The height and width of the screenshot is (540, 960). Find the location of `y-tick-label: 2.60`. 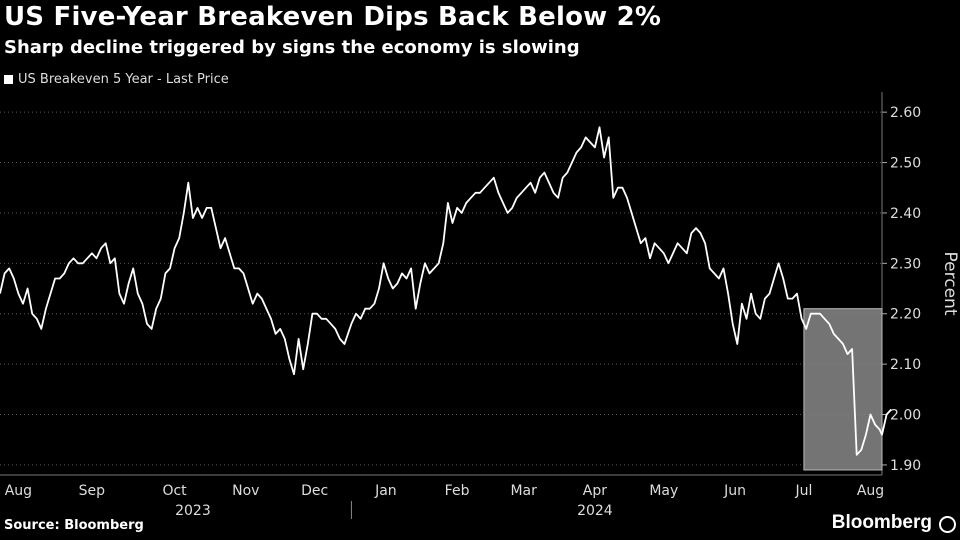

y-tick-label: 2.60 is located at coordinates (905, 113).